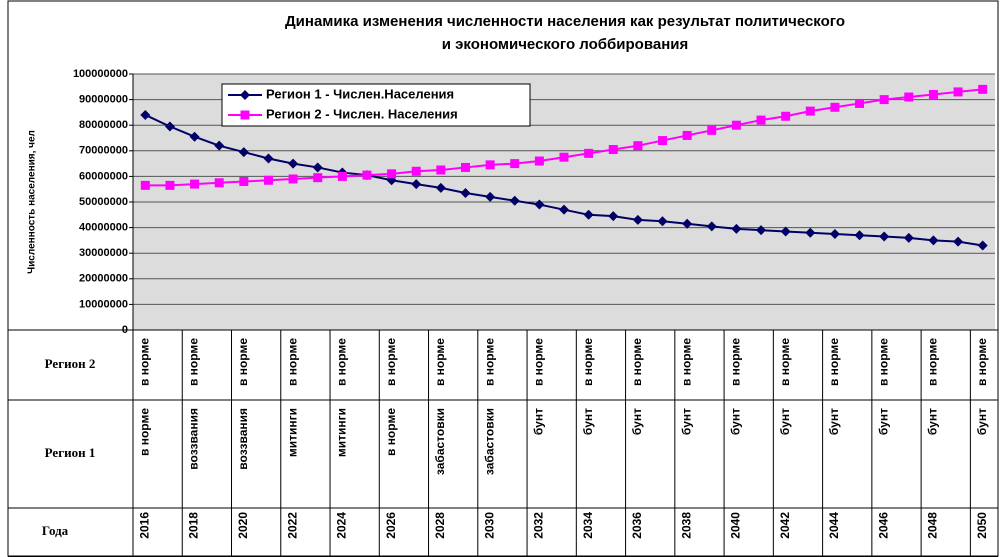 The image size is (1001, 557). What do you see at coordinates (736, 525) in the screenshot?
I see `x-tick-label: 2040` at bounding box center [736, 525].